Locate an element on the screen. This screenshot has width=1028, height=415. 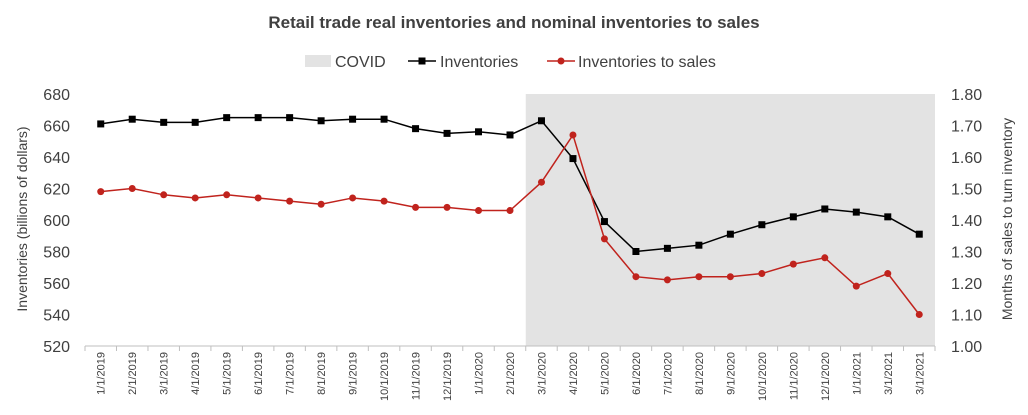
x-tick-label: 2/1/2019 is located at coordinates (133, 373).